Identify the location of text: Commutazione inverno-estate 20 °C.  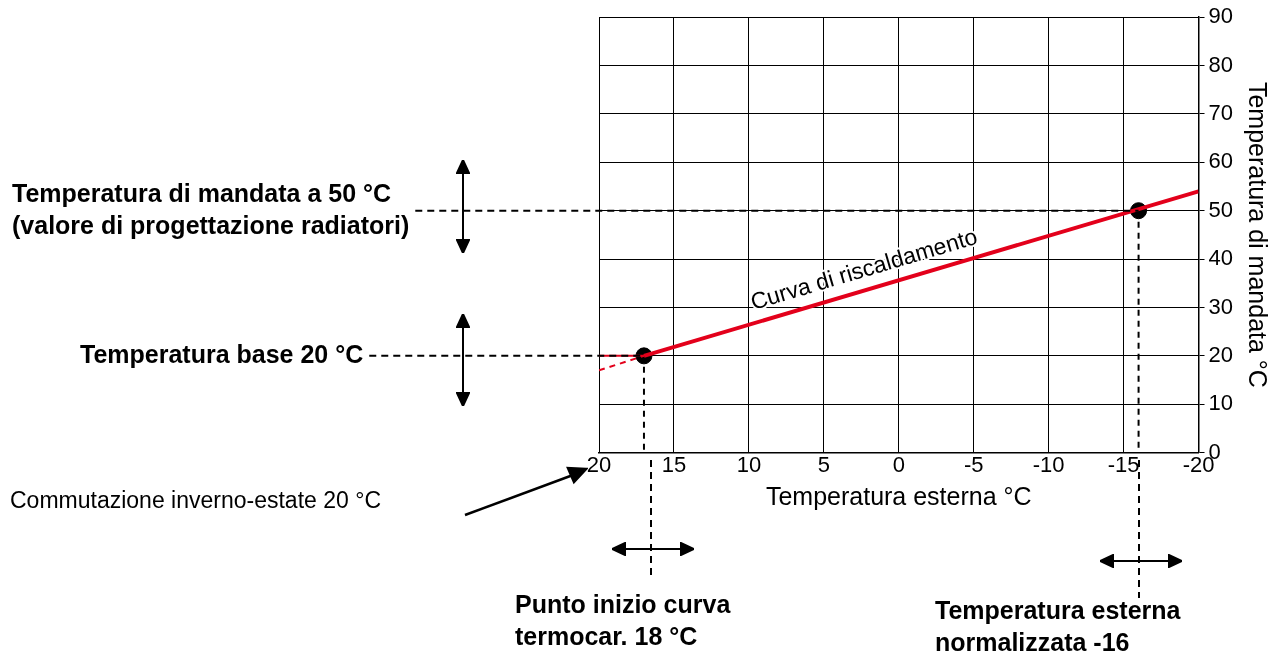
(195, 500).